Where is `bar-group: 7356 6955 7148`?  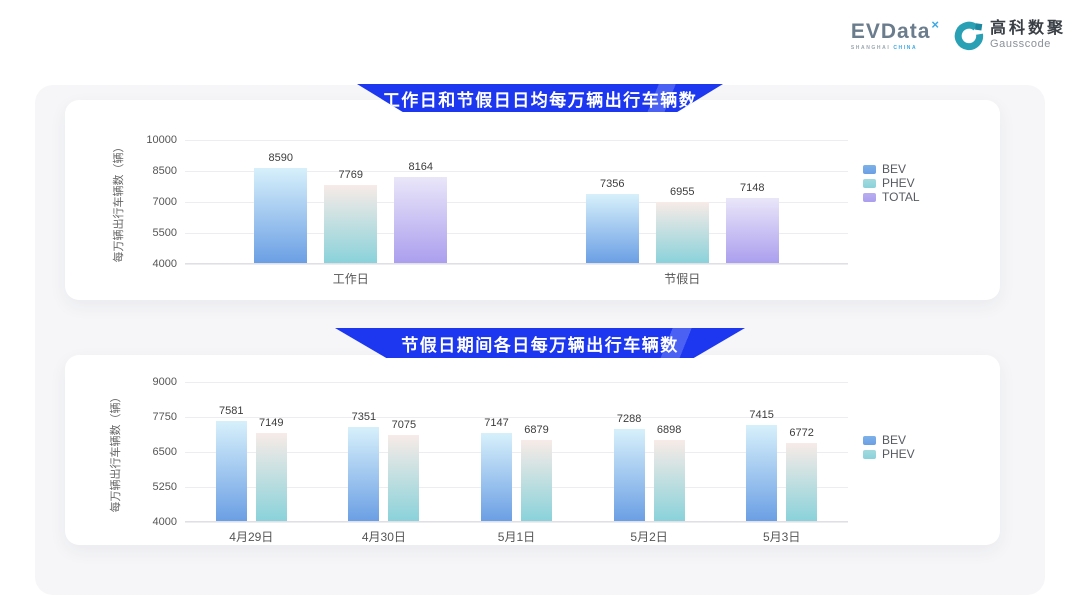 bar-group: 7356 6955 7148 is located at coordinates (683, 201).